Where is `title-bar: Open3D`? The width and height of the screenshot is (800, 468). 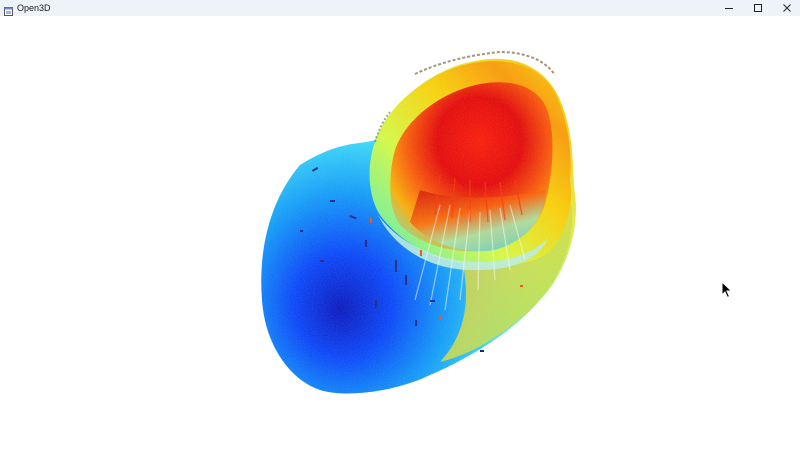 title-bar: Open3D is located at coordinates (400, 8).